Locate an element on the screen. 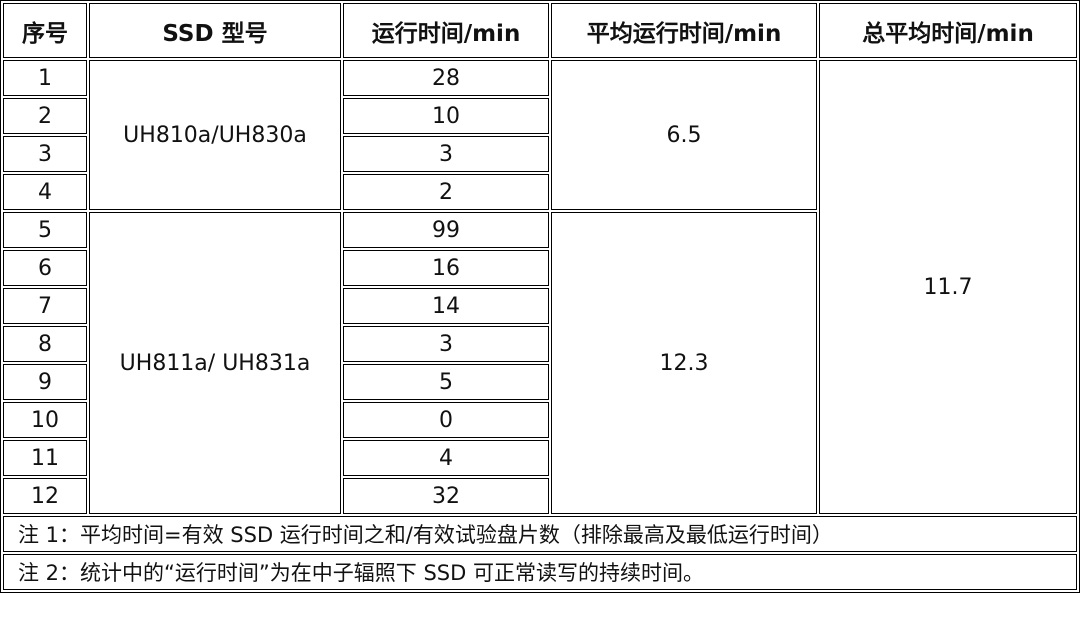 This screenshot has width=1080, height=621. runtime: 16 is located at coordinates (446, 268).